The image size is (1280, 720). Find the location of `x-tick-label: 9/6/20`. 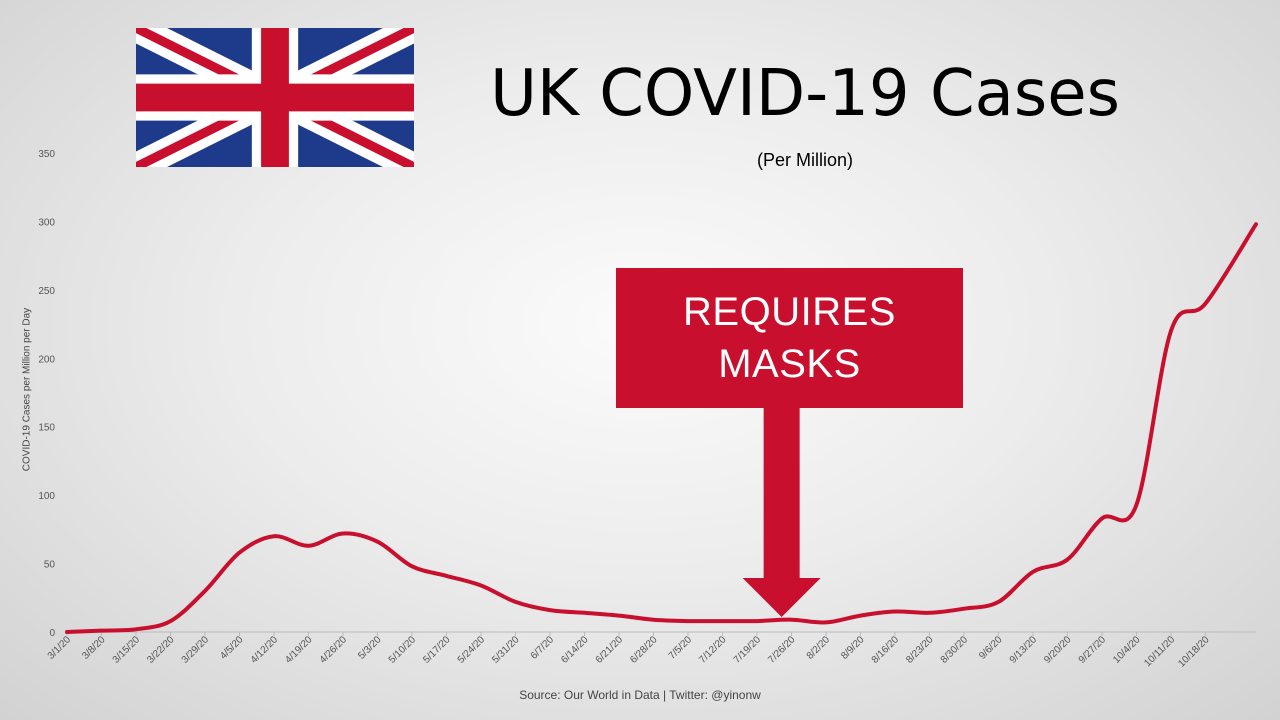

x-tick-label: 9/6/20 is located at coordinates (991, 648).